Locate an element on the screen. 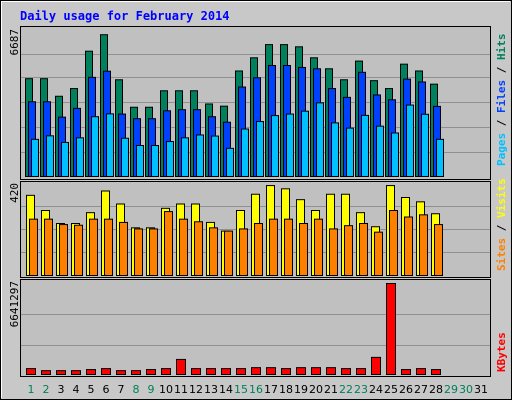 The height and width of the screenshot is (400, 512). bottom-legend: KBytes is located at coordinates (501, 352).